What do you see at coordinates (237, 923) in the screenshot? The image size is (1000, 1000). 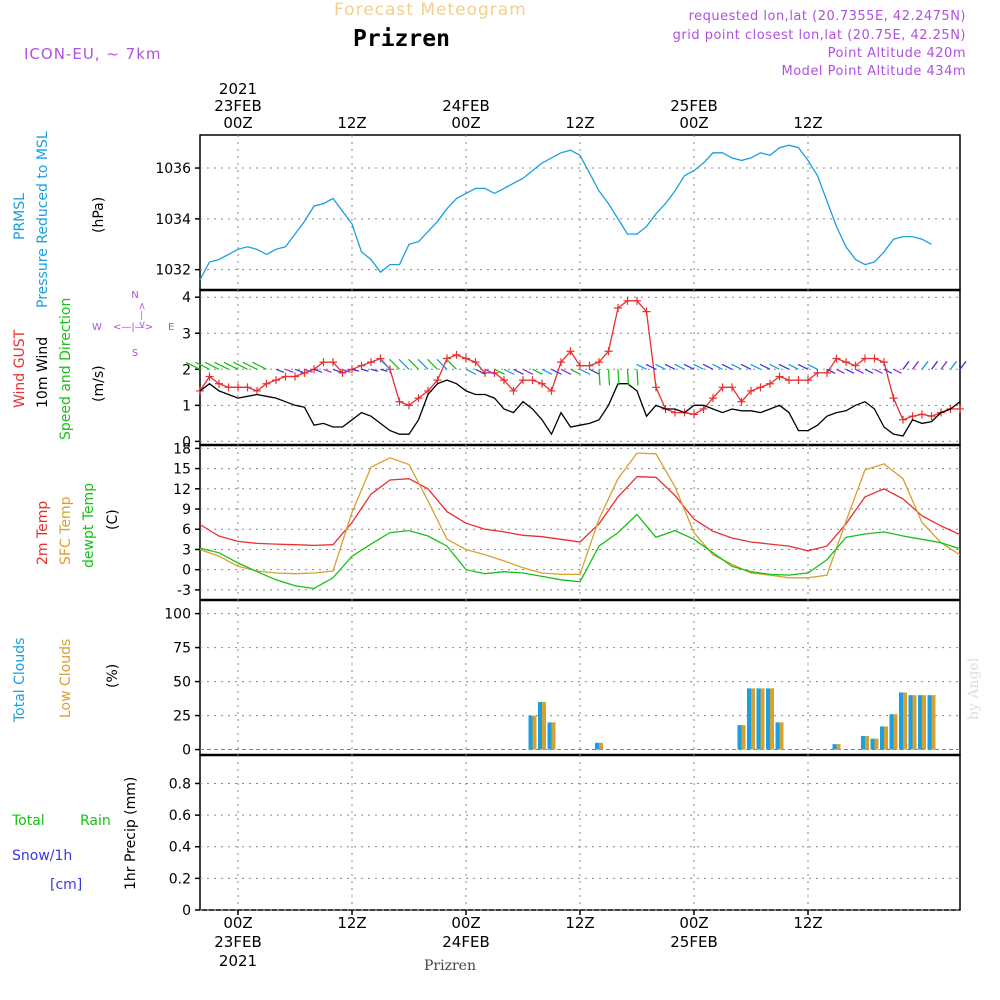 I see `time-label-bottom: 00Z` at bounding box center [237, 923].